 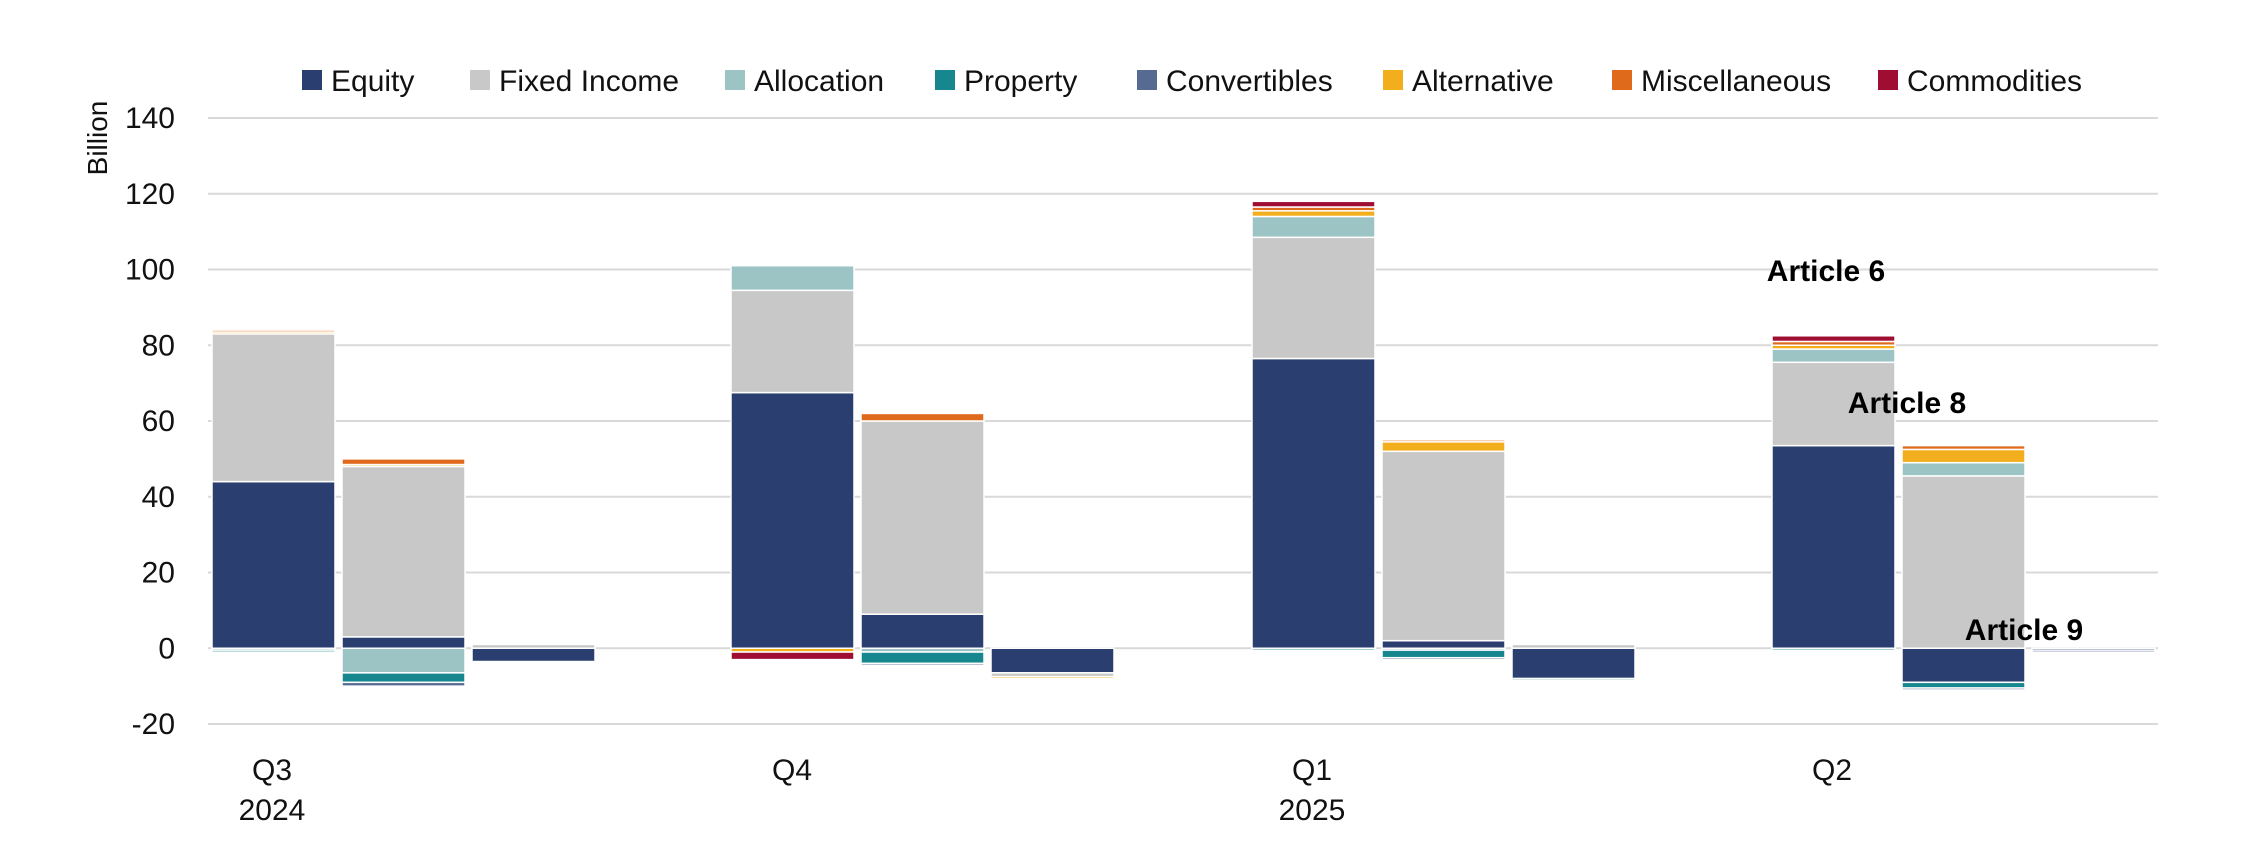 I want to click on annotation-label: Article 9, so click(x=2024, y=630).